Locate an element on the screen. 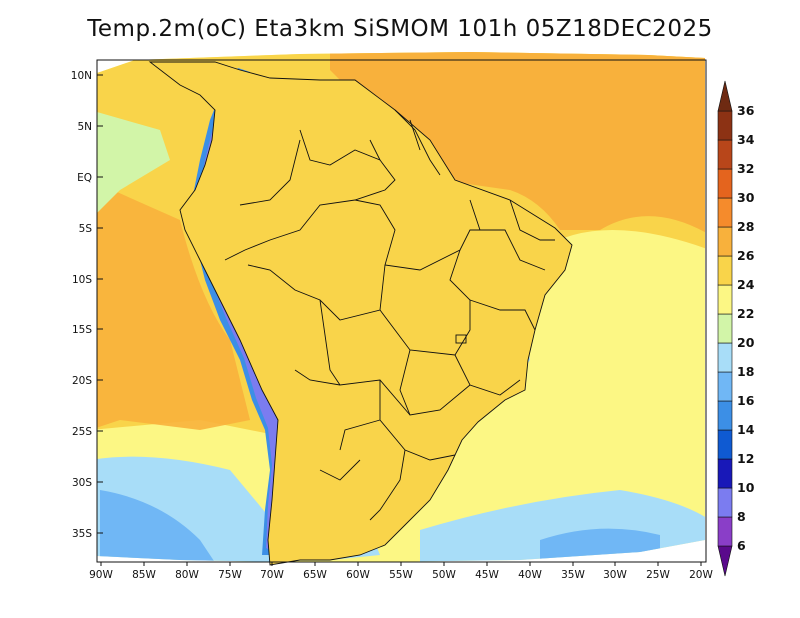 The width and height of the screenshot is (800, 618). colorbar-label-28: 28 is located at coordinates (745, 226).